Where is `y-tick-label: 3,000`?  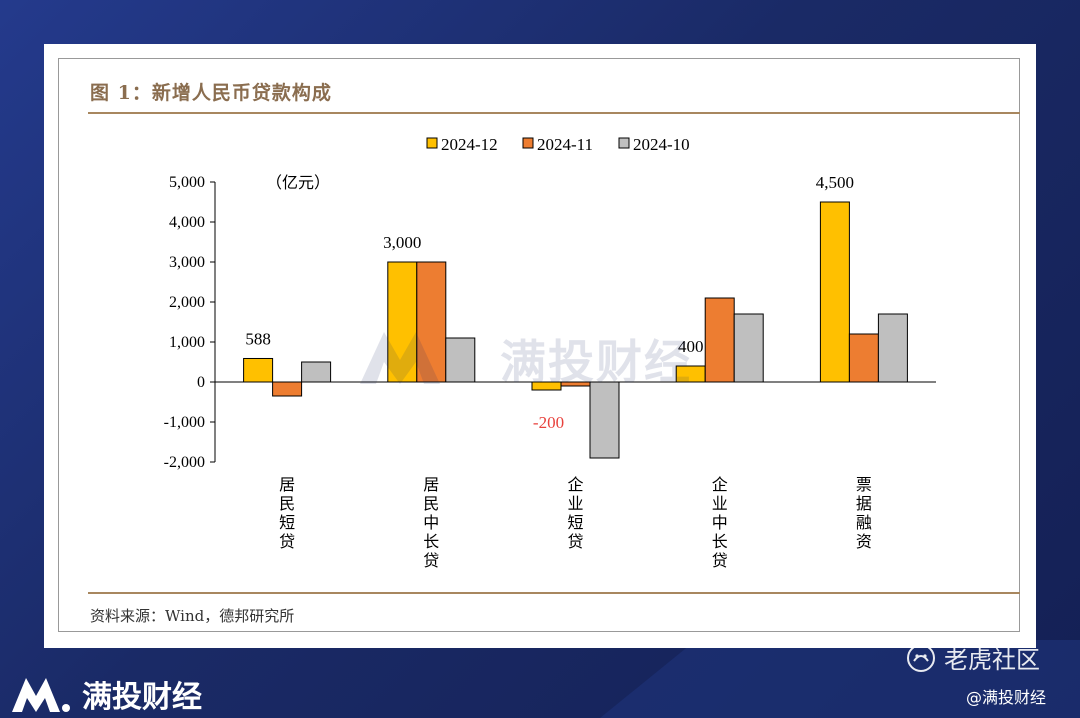 y-tick-label: 3,000 is located at coordinates (187, 262).